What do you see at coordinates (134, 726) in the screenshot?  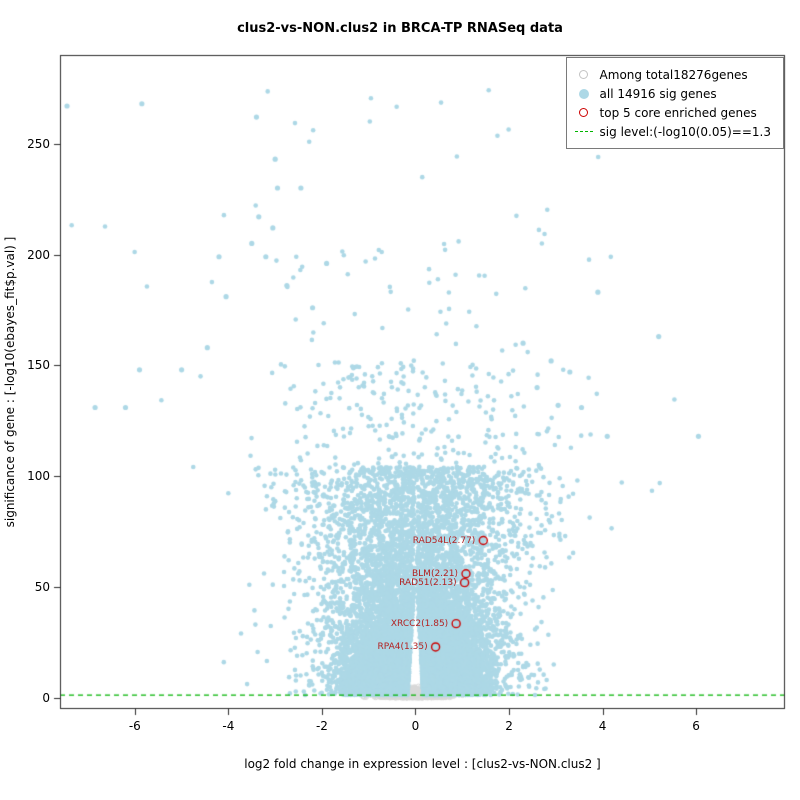 I see `x-tick-label: -6` at bounding box center [134, 726].